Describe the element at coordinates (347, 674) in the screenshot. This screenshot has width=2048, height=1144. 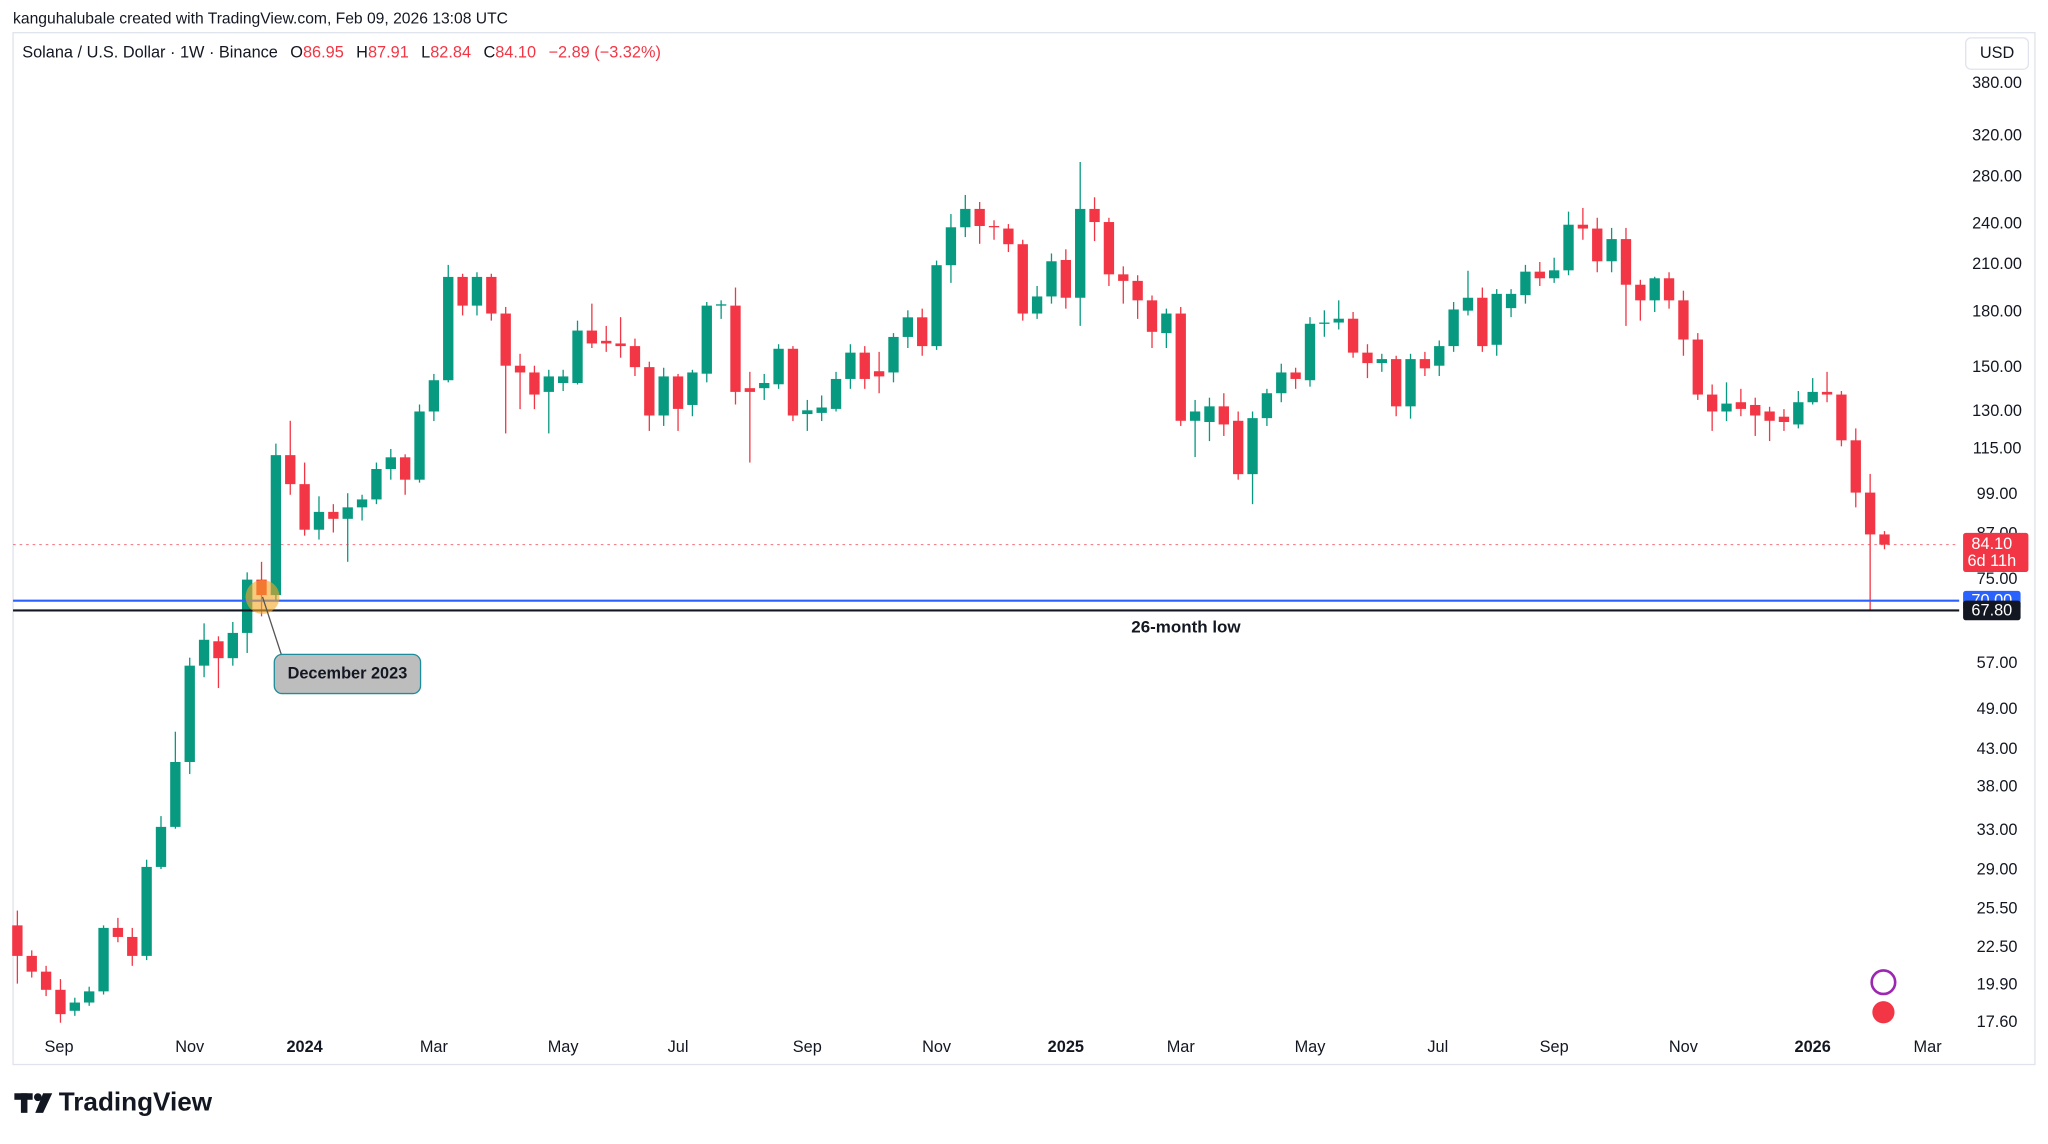
I see `callout-box` at that location.